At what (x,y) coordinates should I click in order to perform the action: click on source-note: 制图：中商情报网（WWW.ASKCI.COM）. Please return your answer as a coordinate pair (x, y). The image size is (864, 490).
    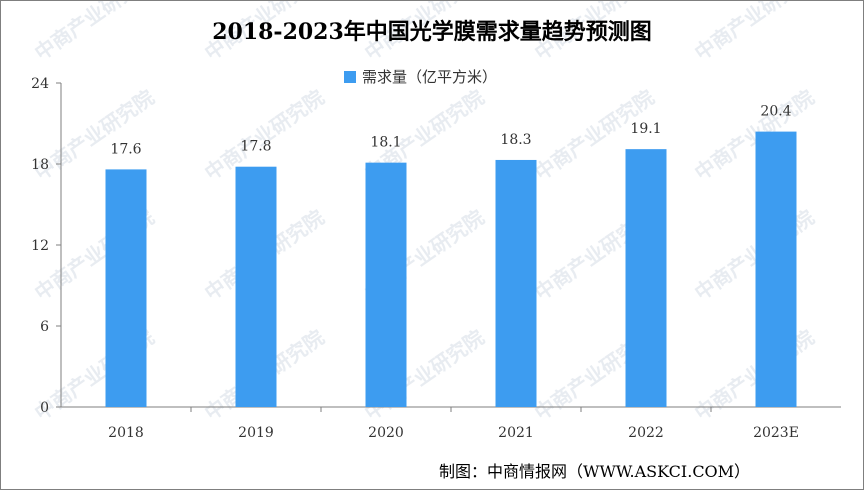
    Looking at the image, I should click on (594, 471).